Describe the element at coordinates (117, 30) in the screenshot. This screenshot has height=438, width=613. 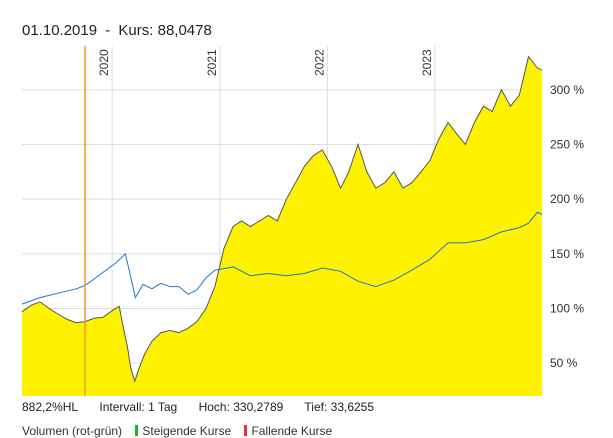
I see `chart-header: 01.10.2019 - Kurs: 88,0478` at that location.